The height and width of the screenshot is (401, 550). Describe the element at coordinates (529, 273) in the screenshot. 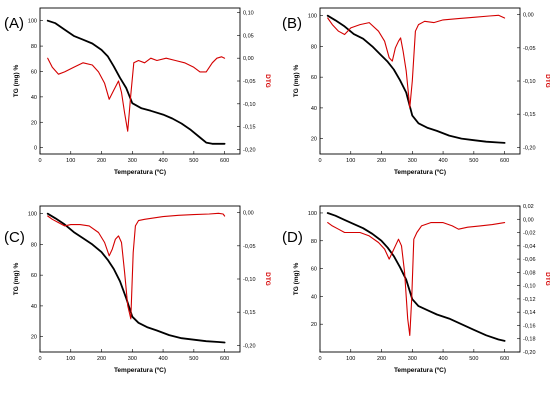

I see `y2-tick-label: -0,08` at that location.